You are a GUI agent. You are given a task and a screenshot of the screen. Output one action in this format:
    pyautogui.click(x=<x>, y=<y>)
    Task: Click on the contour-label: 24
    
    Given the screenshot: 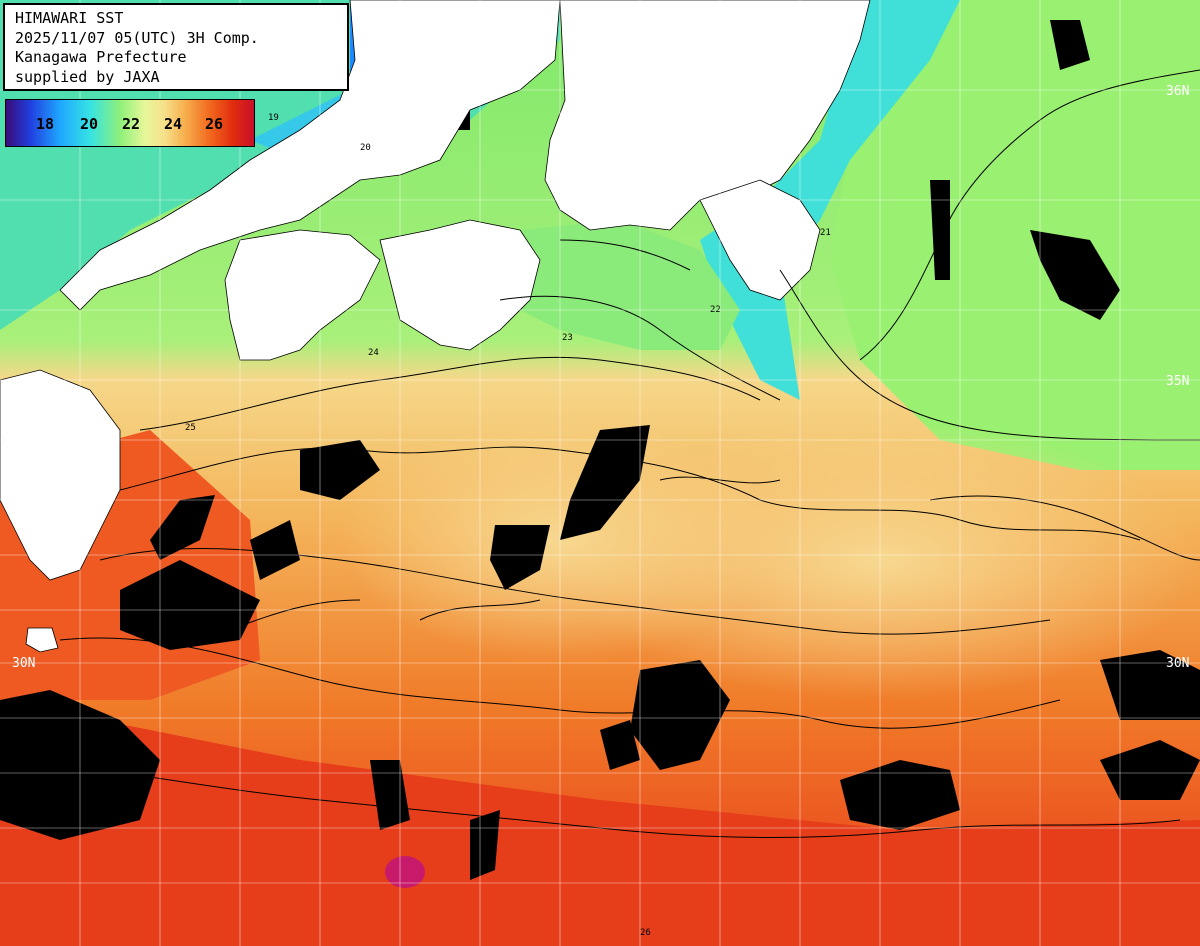 What is the action you would take?
    pyautogui.click(x=373, y=353)
    